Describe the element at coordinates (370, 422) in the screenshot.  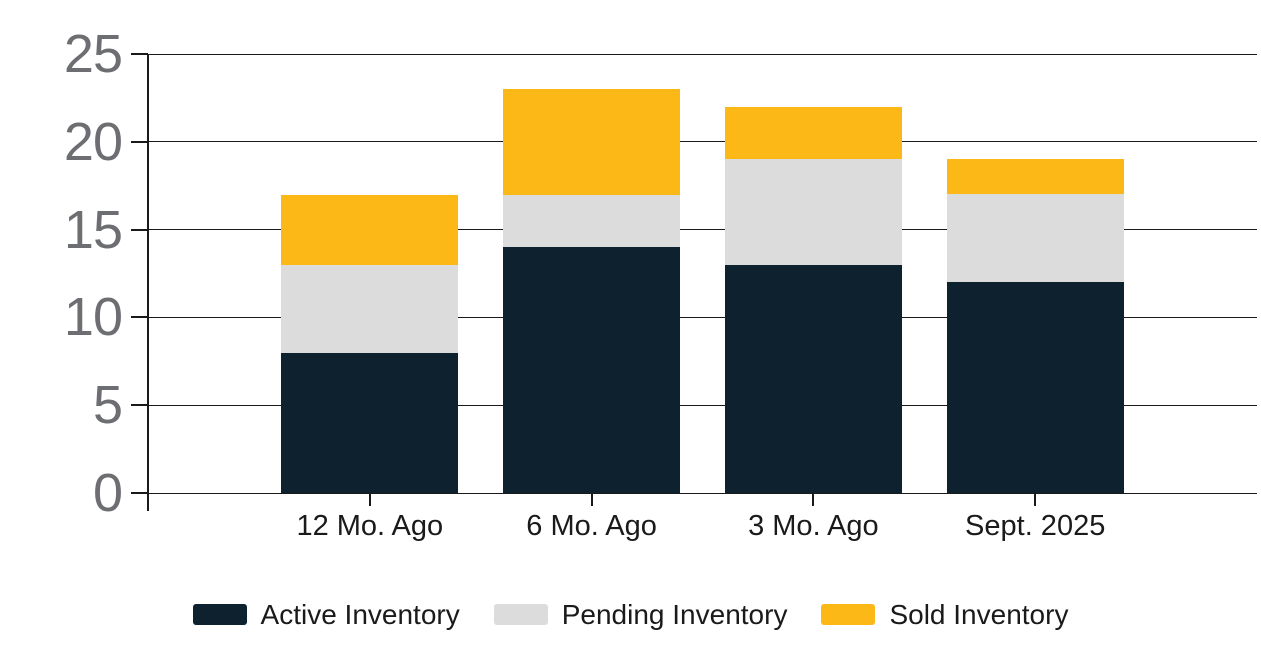
I see `bar-segment-active-inventory-12-mo-ago` at that location.